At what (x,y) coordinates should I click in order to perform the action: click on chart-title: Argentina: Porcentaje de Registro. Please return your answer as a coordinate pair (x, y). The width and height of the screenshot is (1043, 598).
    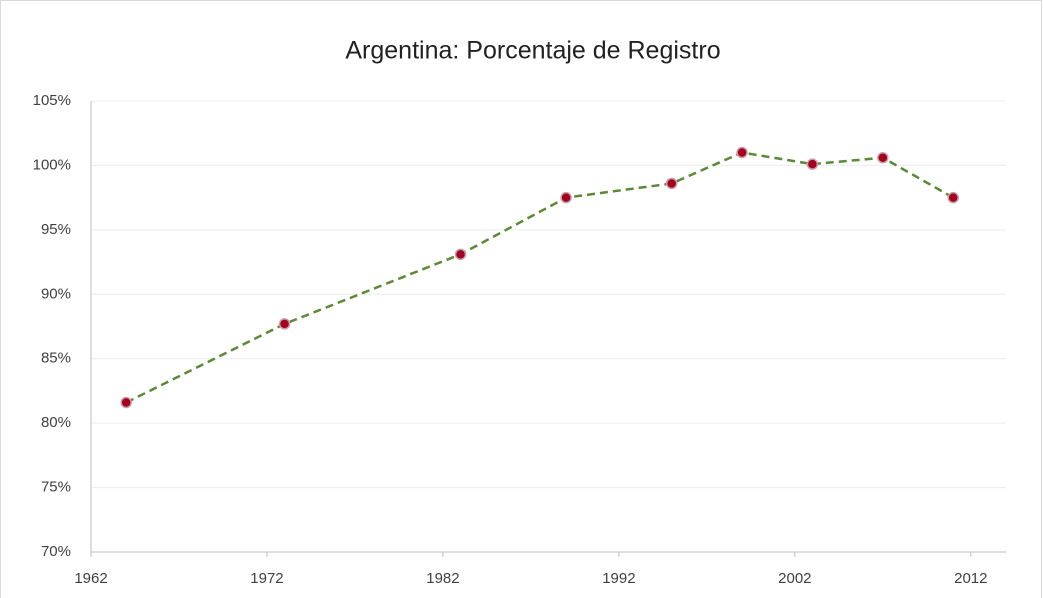
    Looking at the image, I should click on (532, 51).